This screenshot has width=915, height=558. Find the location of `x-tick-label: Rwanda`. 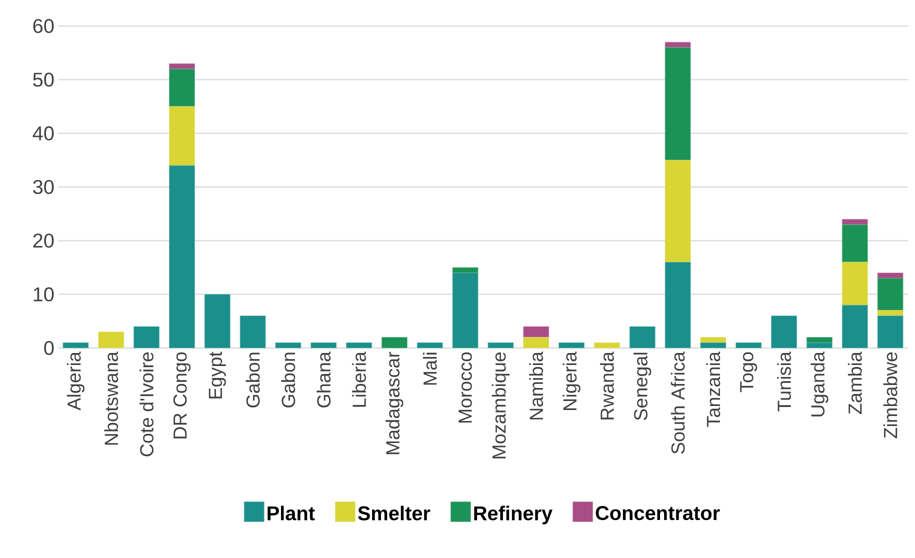

x-tick-label: Rwanda is located at coordinates (607, 386).